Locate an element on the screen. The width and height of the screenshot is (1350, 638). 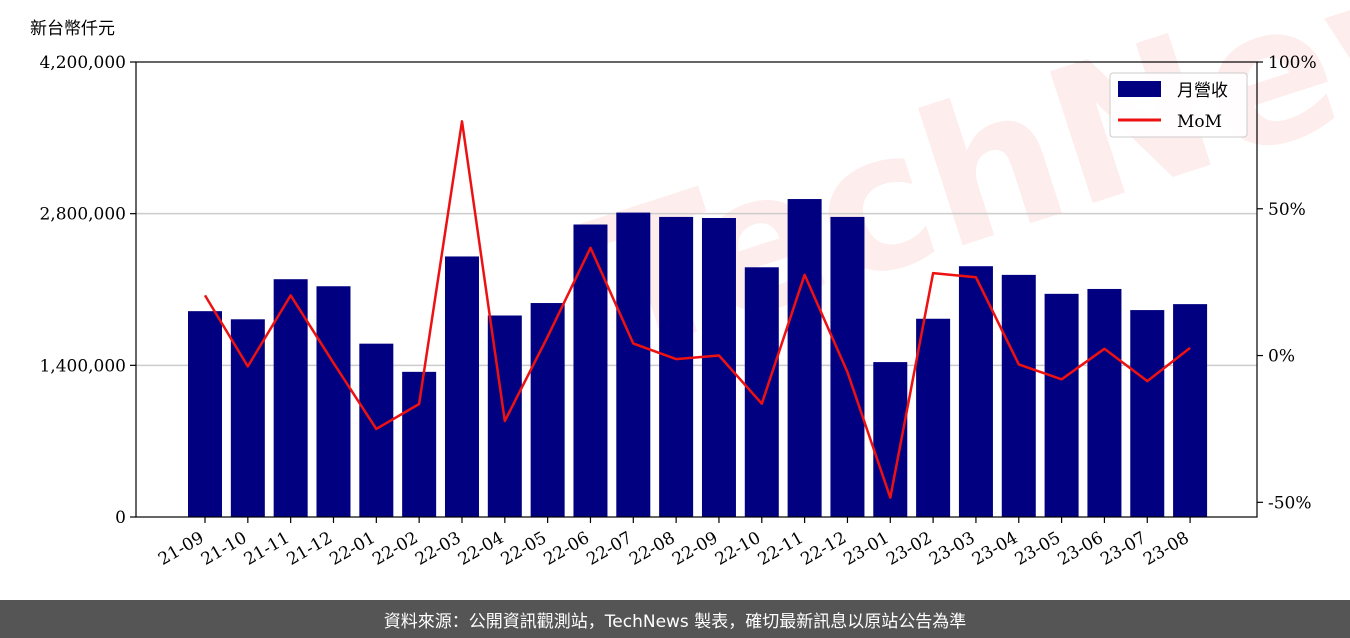
x-tick-label-22-12: 22-12 is located at coordinates (824, 549).